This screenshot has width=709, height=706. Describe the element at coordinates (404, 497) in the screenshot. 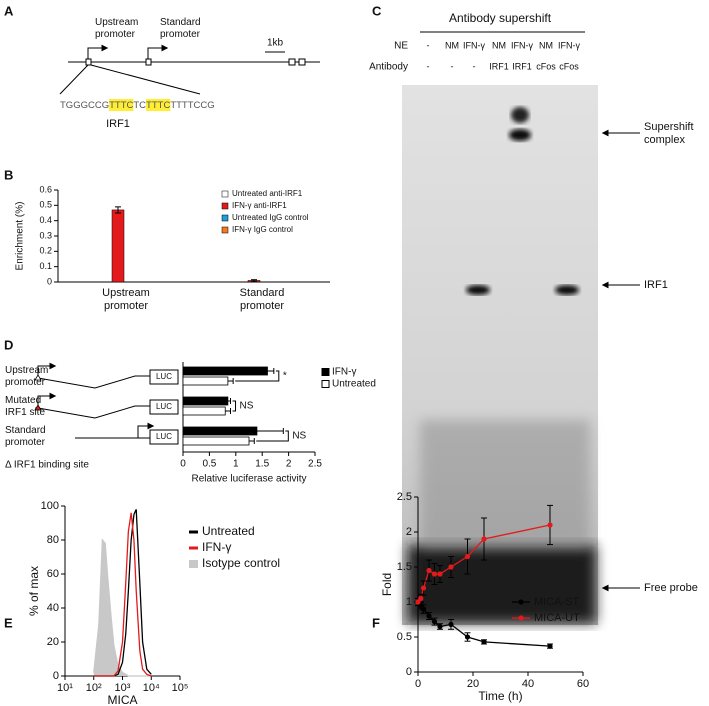

I see `y-tick-label: 2.5` at that location.